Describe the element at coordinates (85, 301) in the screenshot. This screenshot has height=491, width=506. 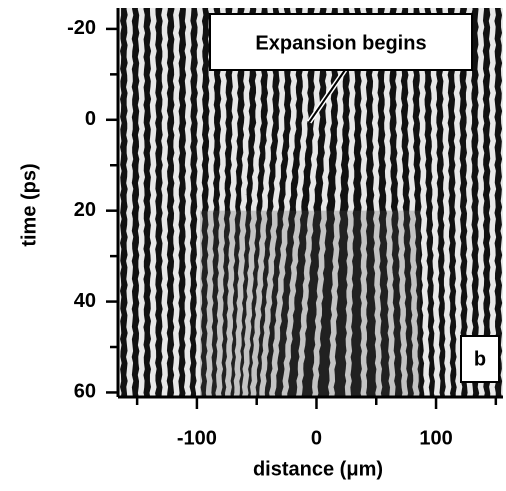
I see `y-tick-label: 40` at that location.